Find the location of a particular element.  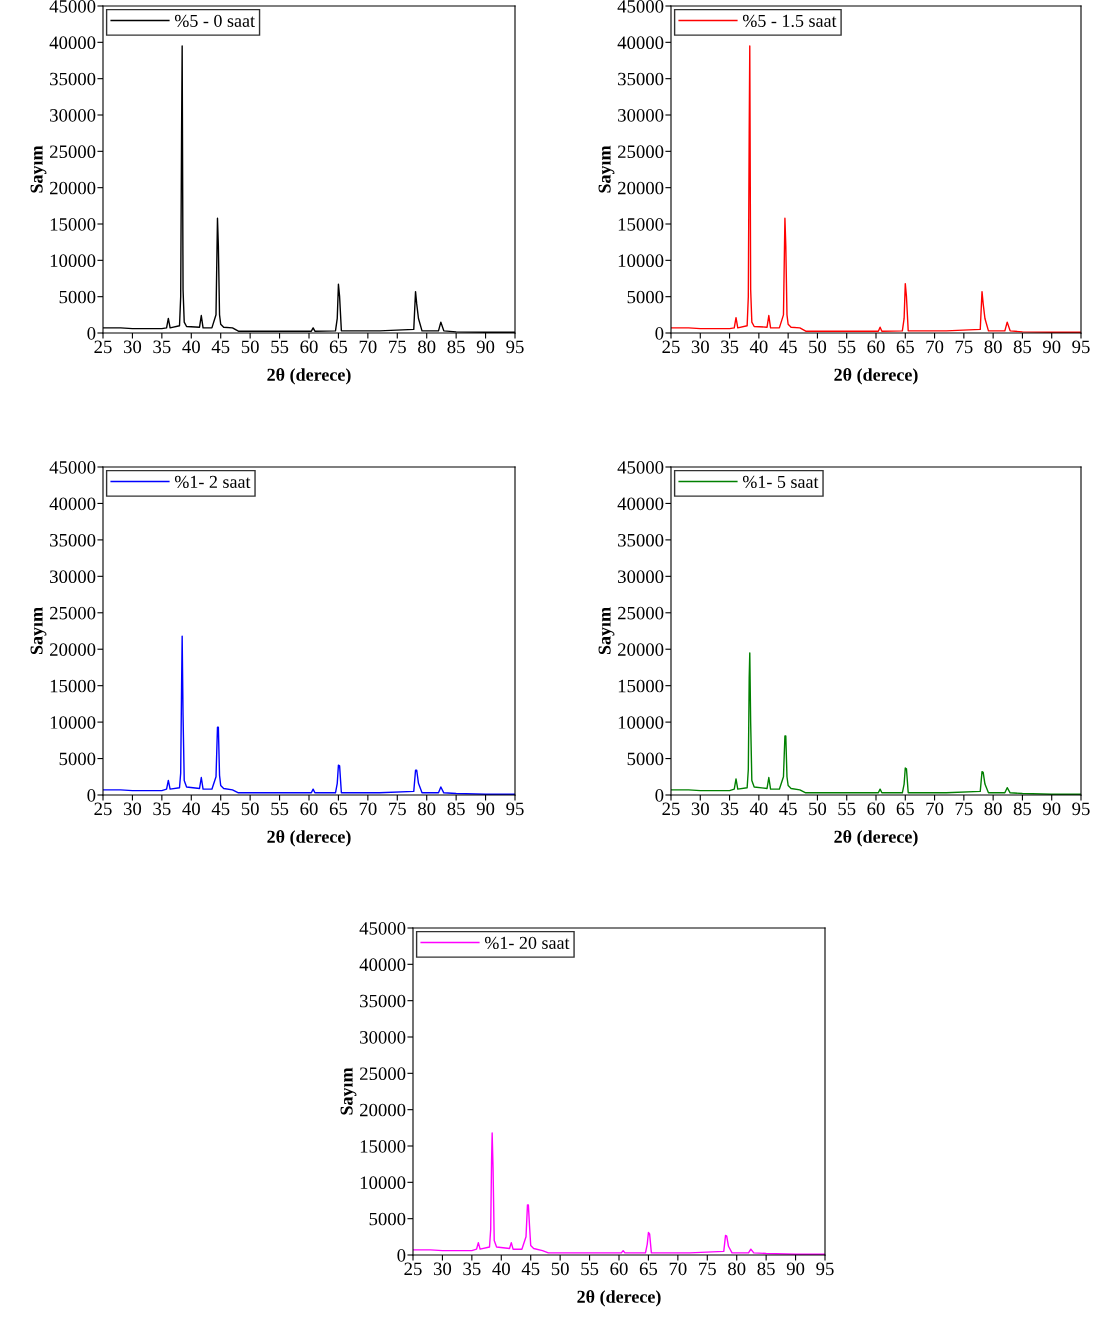

legend-label: %5 - 0 saat is located at coordinates (214, 20).